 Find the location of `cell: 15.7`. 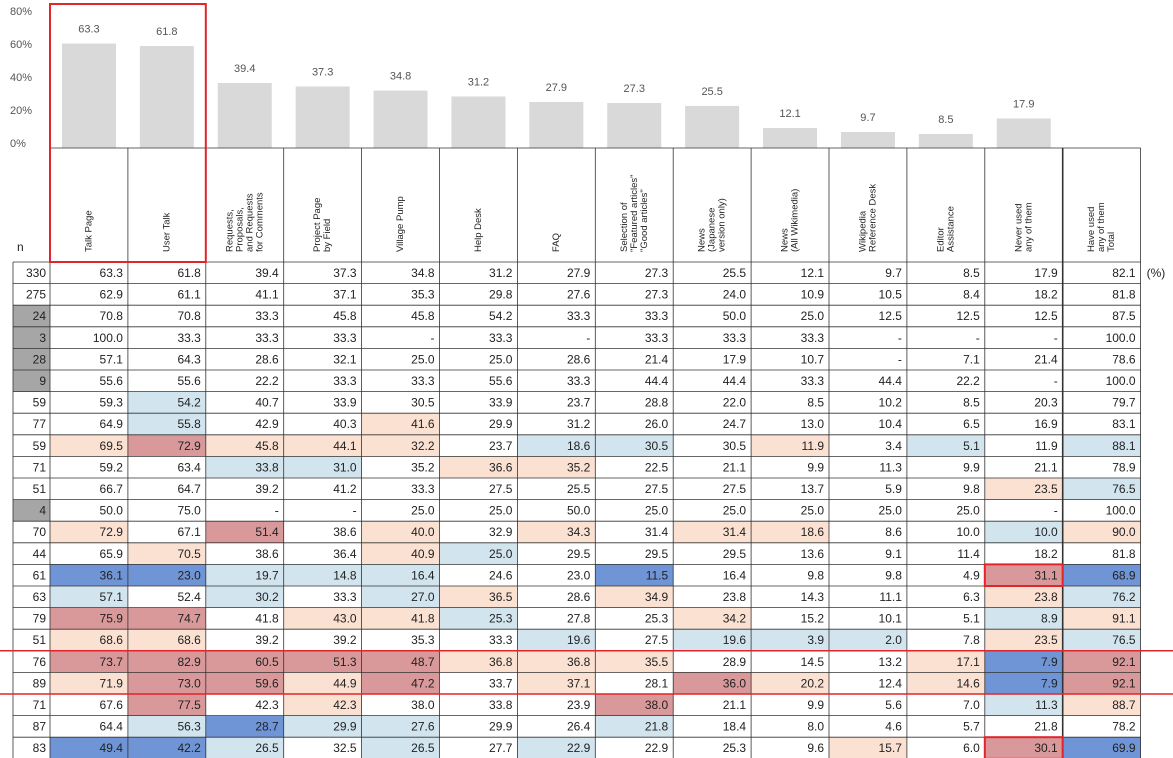

cell: 15.7 is located at coordinates (891, 748).